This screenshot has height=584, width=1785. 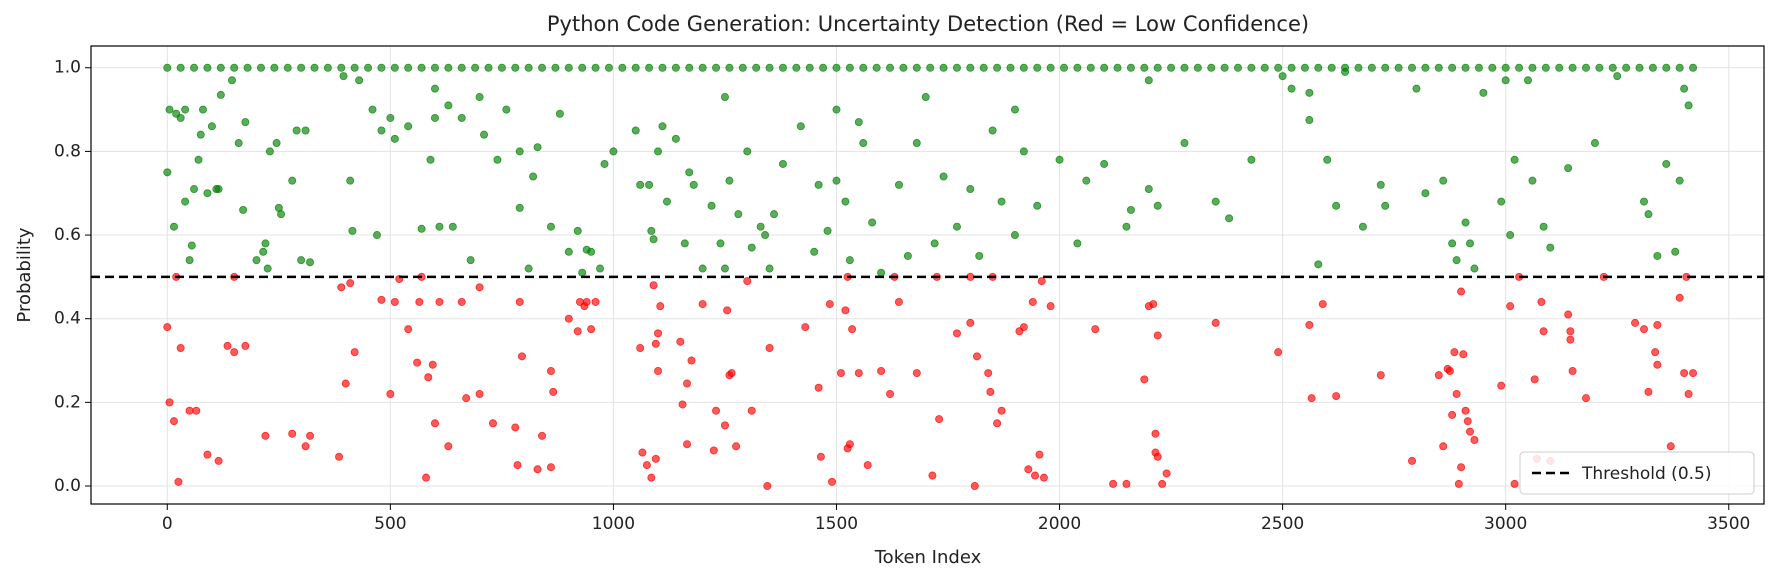 I want to click on y-tick-label: 0.4, so click(x=67, y=319).